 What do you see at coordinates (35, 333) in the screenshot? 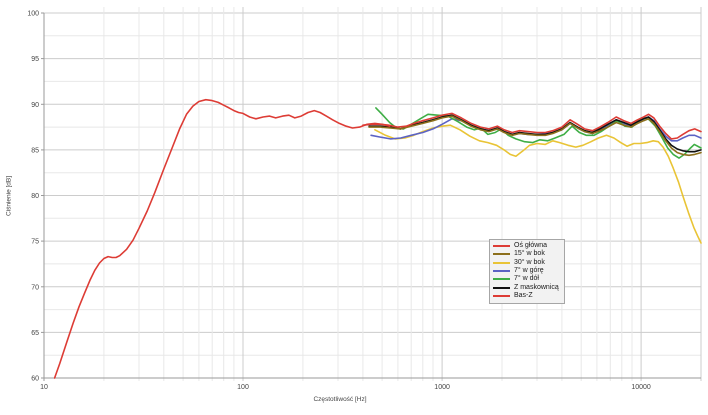
I see `y-tick-label: 65` at bounding box center [35, 333].